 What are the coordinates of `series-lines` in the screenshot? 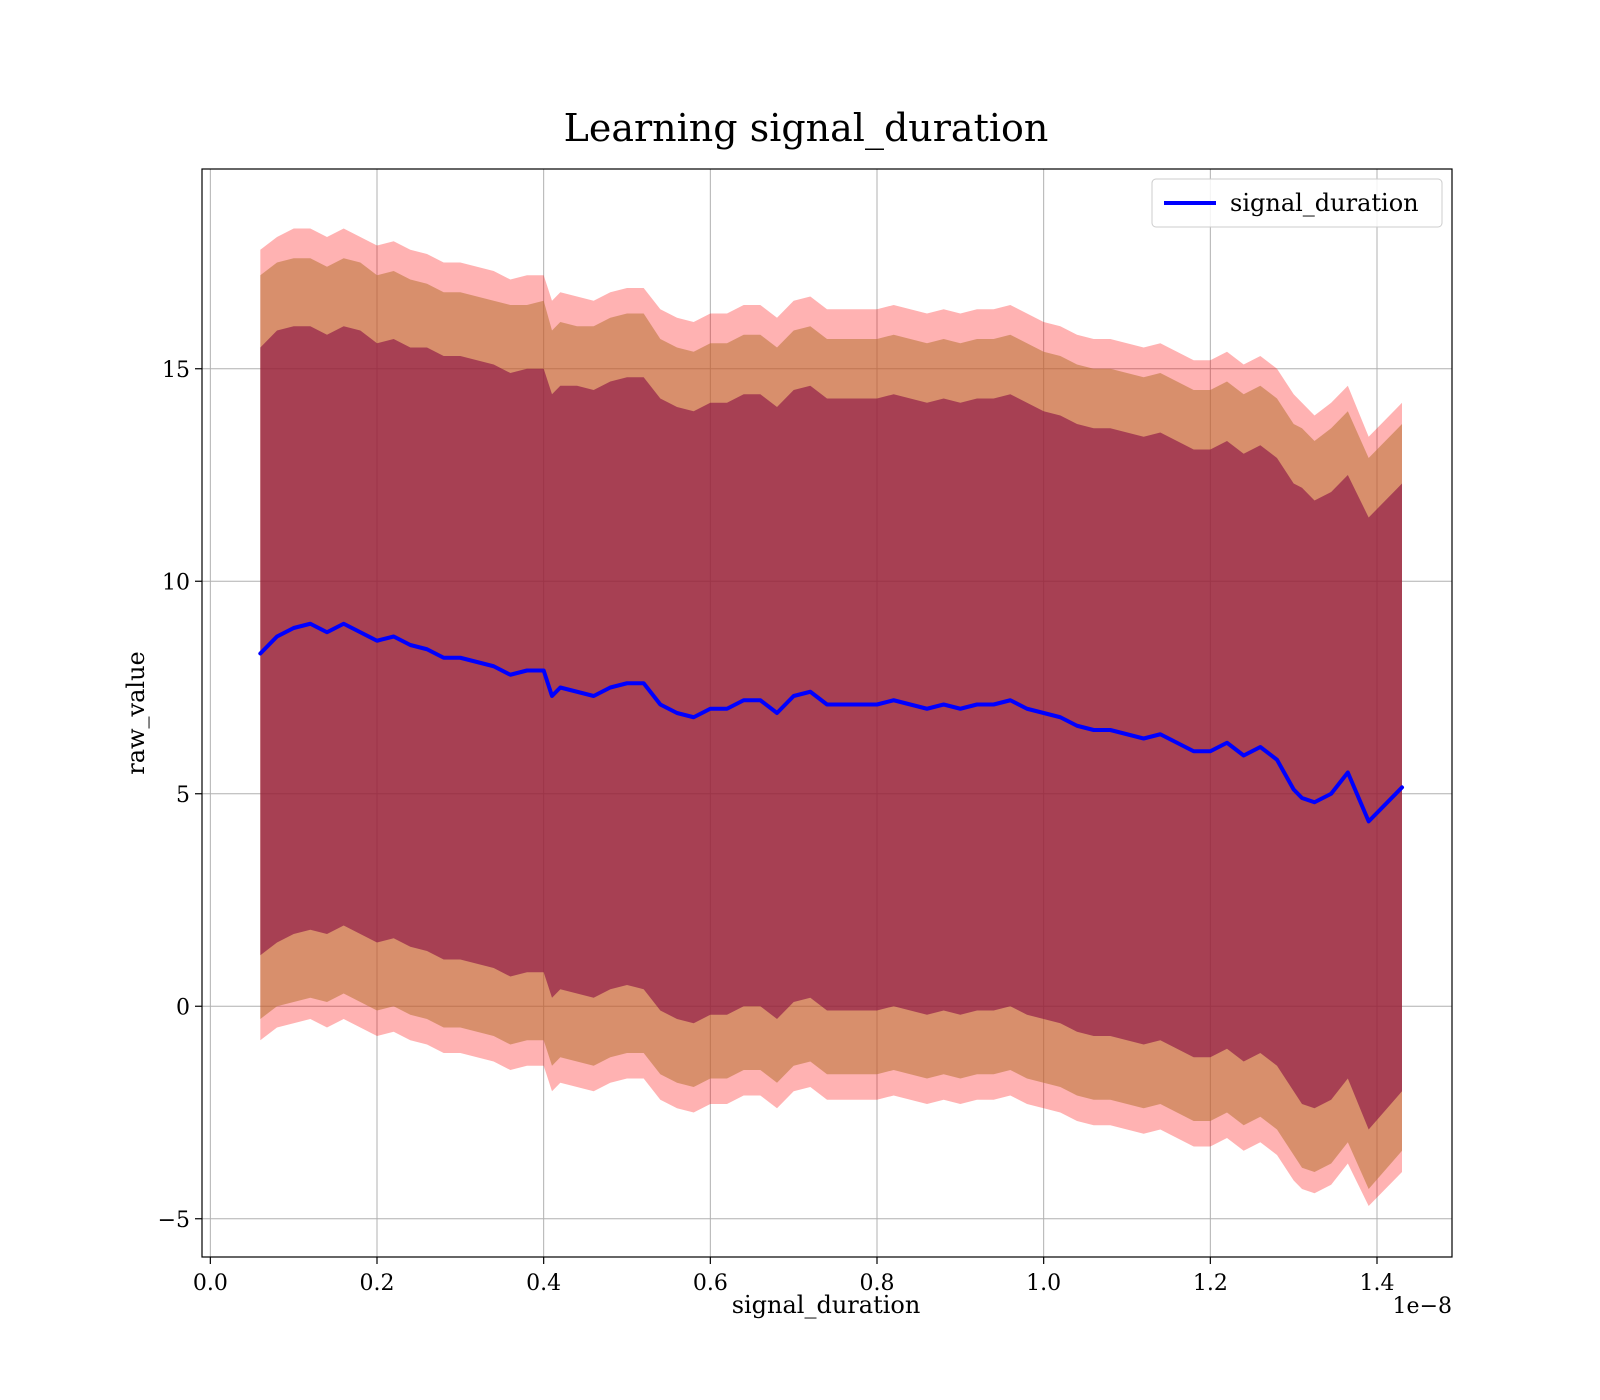 It's located at (831, 722).